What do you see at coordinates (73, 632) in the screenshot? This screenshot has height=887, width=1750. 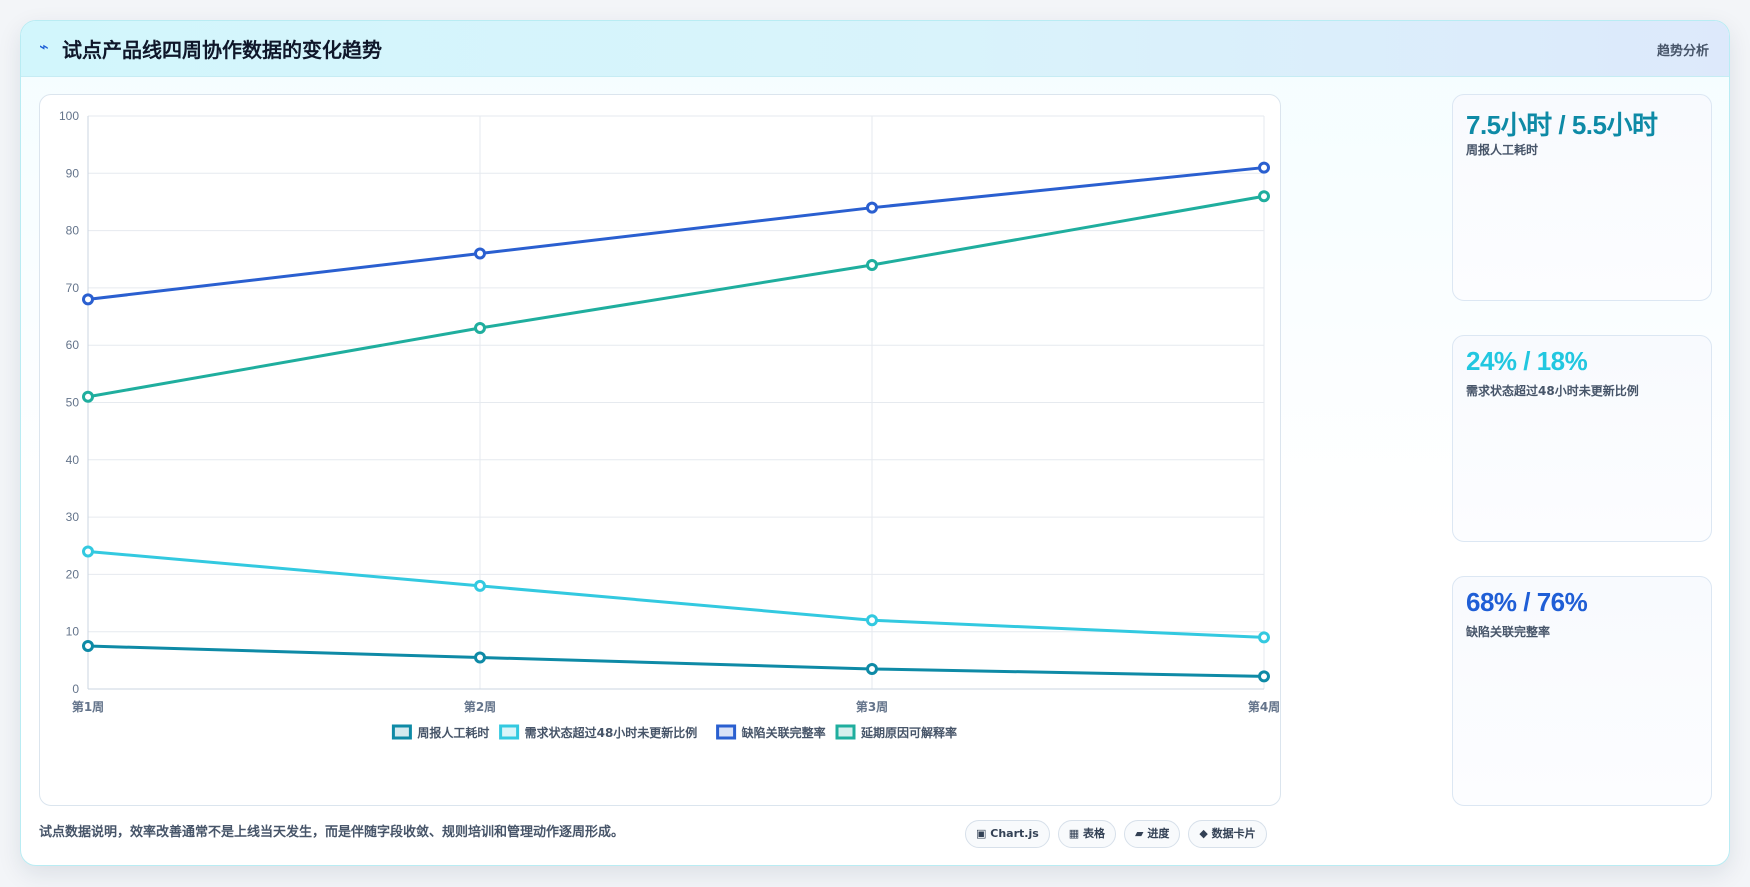 I see `y-tick-label: 10` at bounding box center [73, 632].